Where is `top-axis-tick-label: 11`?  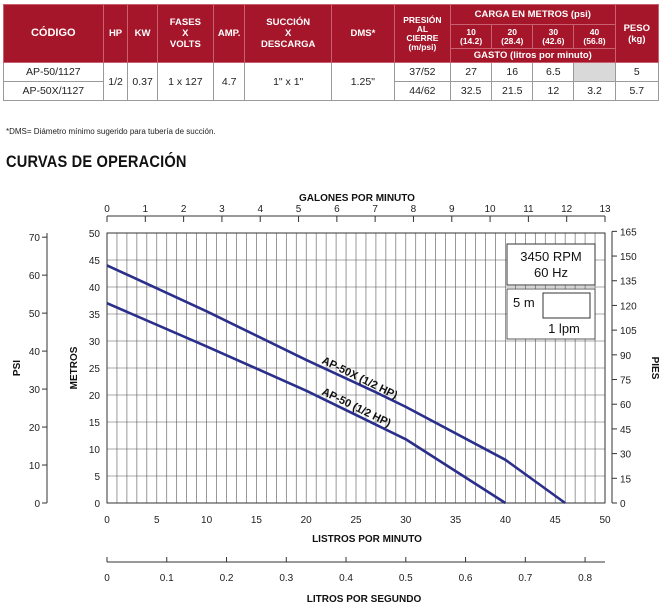 top-axis-tick-label: 11 is located at coordinates (528, 209).